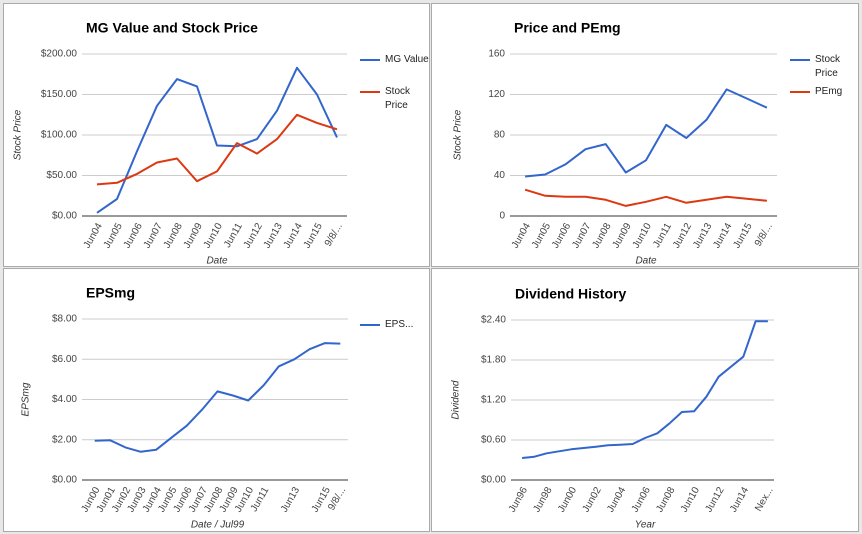 Image resolution: width=862 pixels, height=534 pixels. I want to click on legend-label: MG Value, so click(407, 59).